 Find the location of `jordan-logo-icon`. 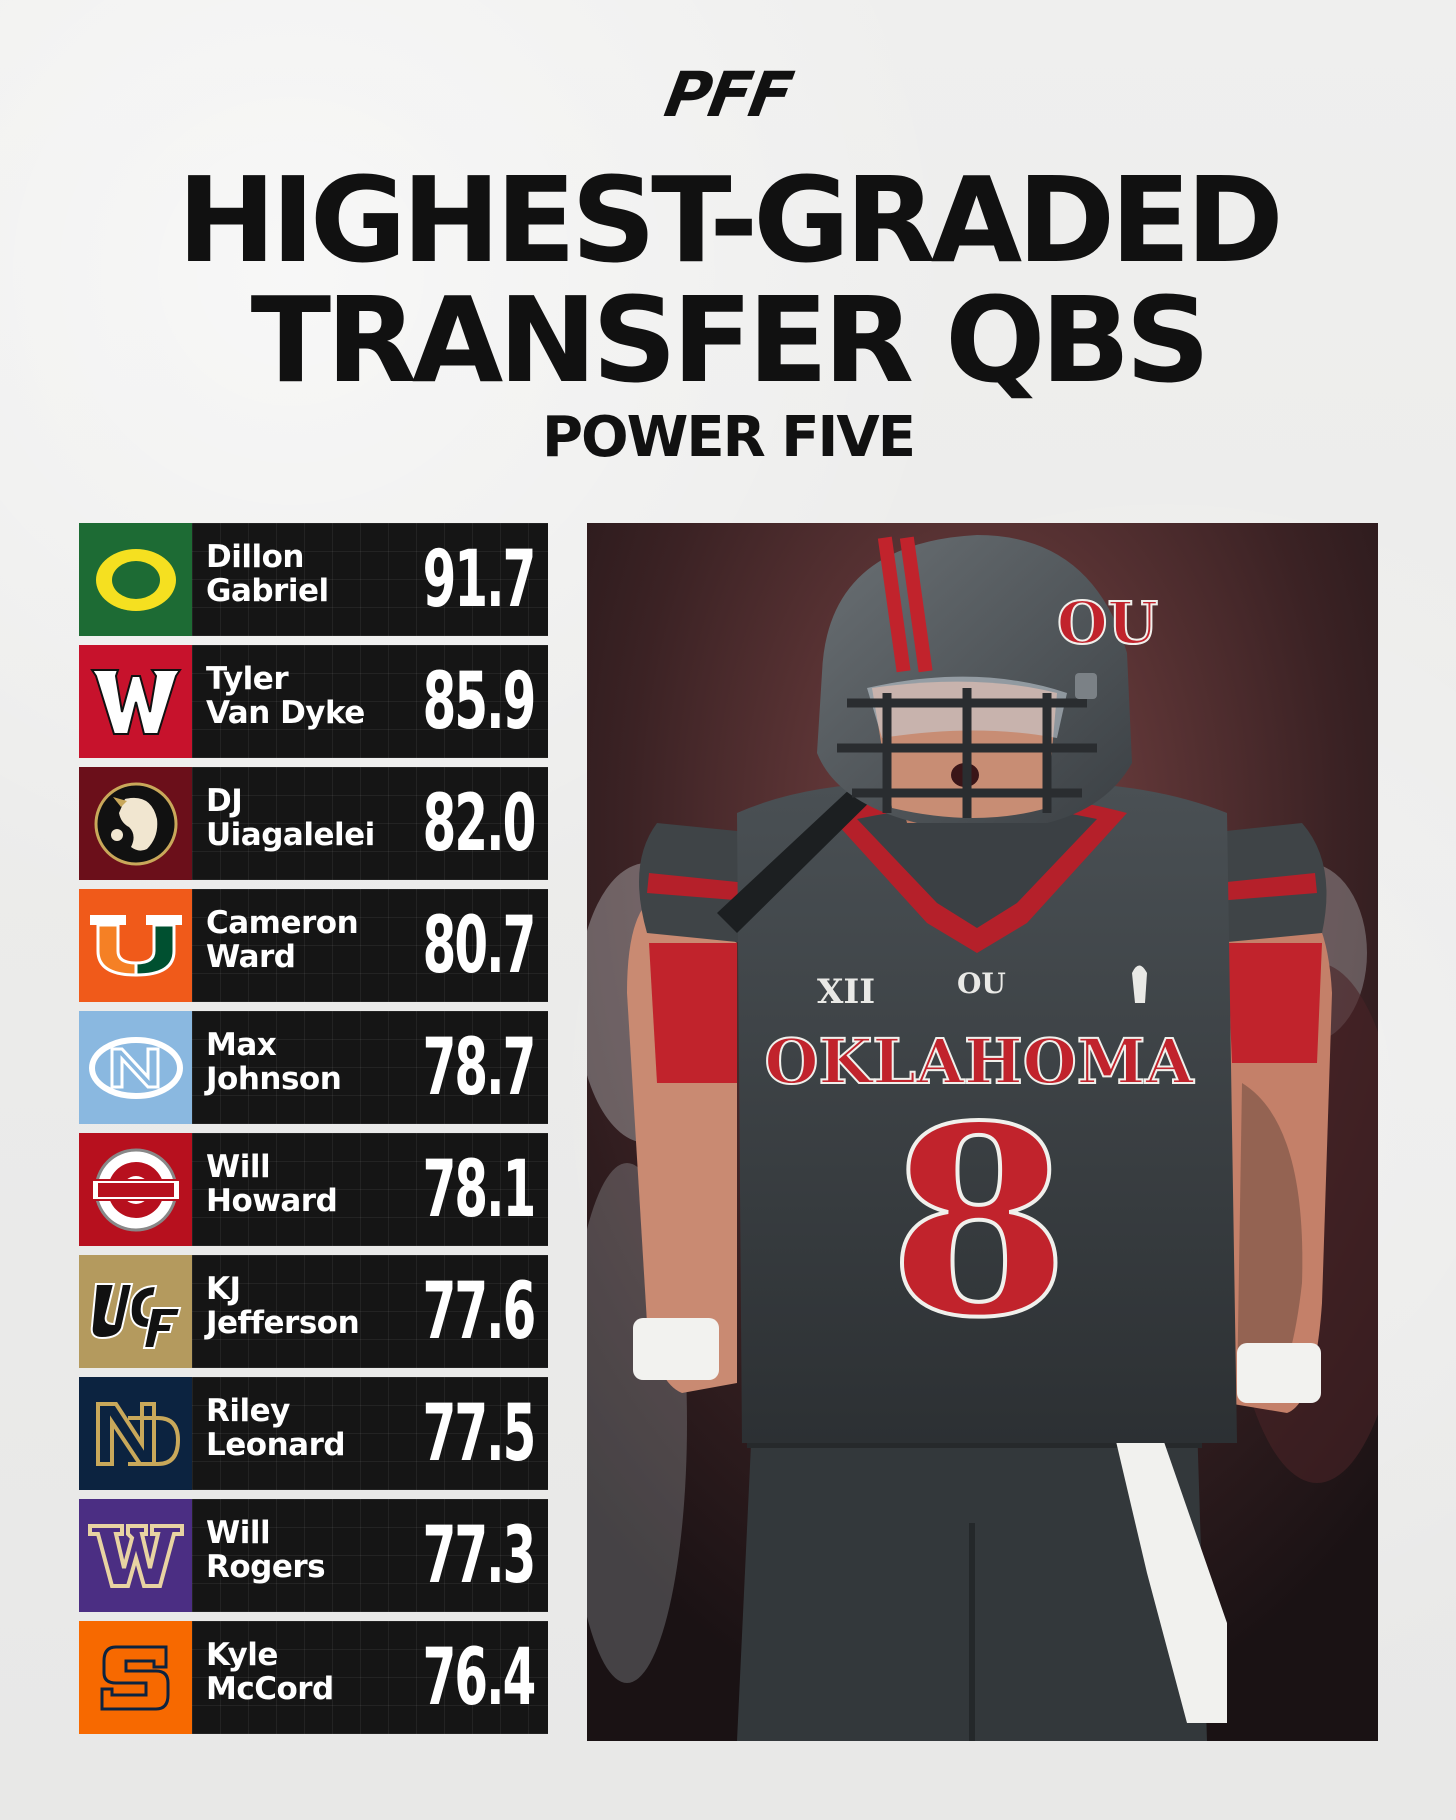

jordan-logo-icon is located at coordinates (1139, 984).